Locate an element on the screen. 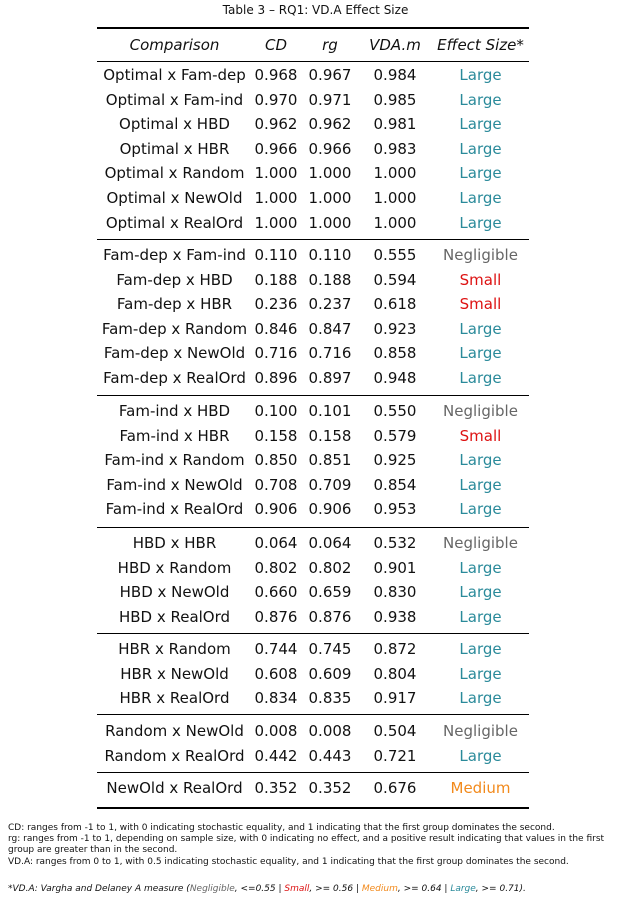 Image resolution: width=631 pixels, height=907 pixels. comparison-cell: Fam-dep x HBR is located at coordinates (174, 304).